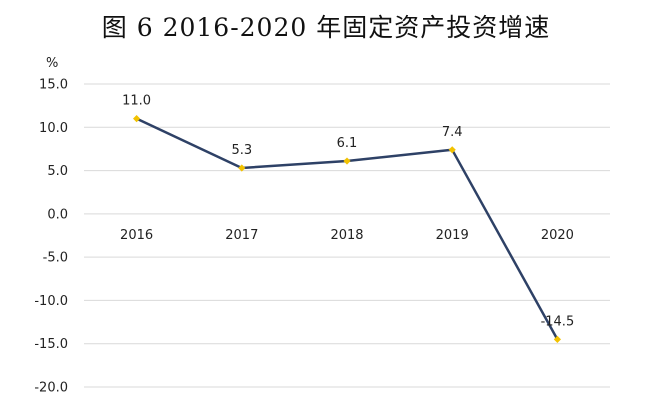 Image resolution: width=652 pixels, height=414 pixels. I want to click on y-tick-label: -5.0, so click(55, 258).